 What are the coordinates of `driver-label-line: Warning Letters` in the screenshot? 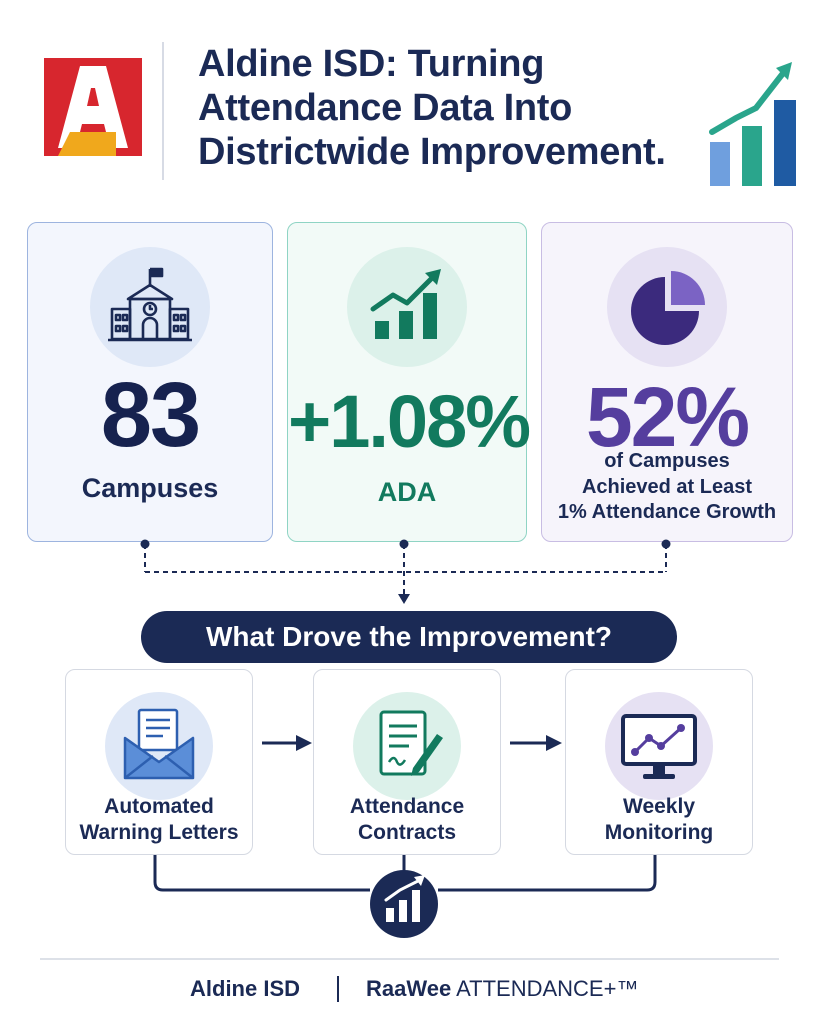 It's located at (159, 833).